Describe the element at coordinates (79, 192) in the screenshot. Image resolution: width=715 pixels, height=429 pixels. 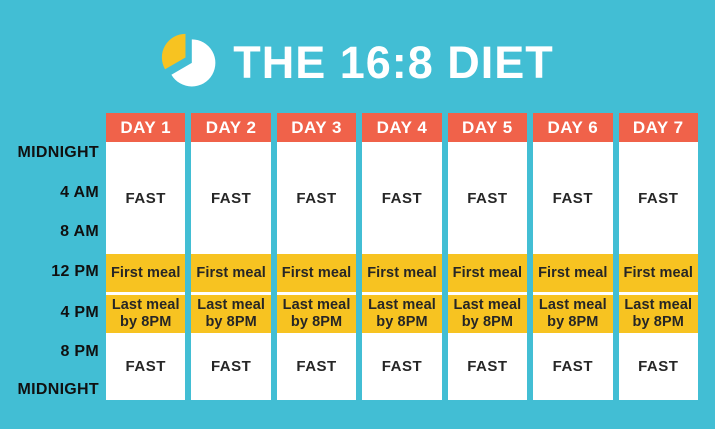
I see `time-label-4am: 4 AM` at that location.